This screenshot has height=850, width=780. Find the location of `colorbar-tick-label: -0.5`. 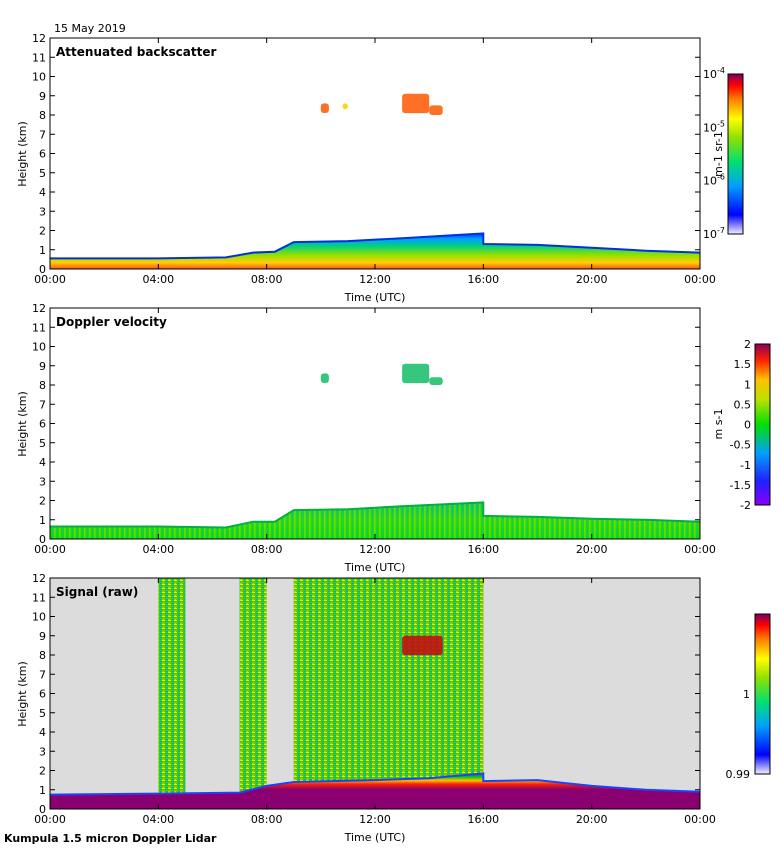

colorbar-tick-label: -0.5 is located at coordinates (740, 445).